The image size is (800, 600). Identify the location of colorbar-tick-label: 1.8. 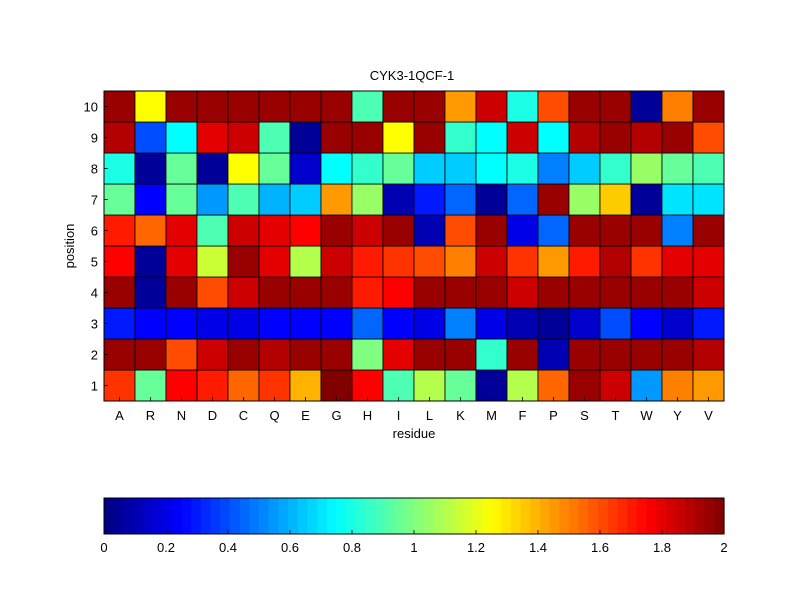
(662, 547).